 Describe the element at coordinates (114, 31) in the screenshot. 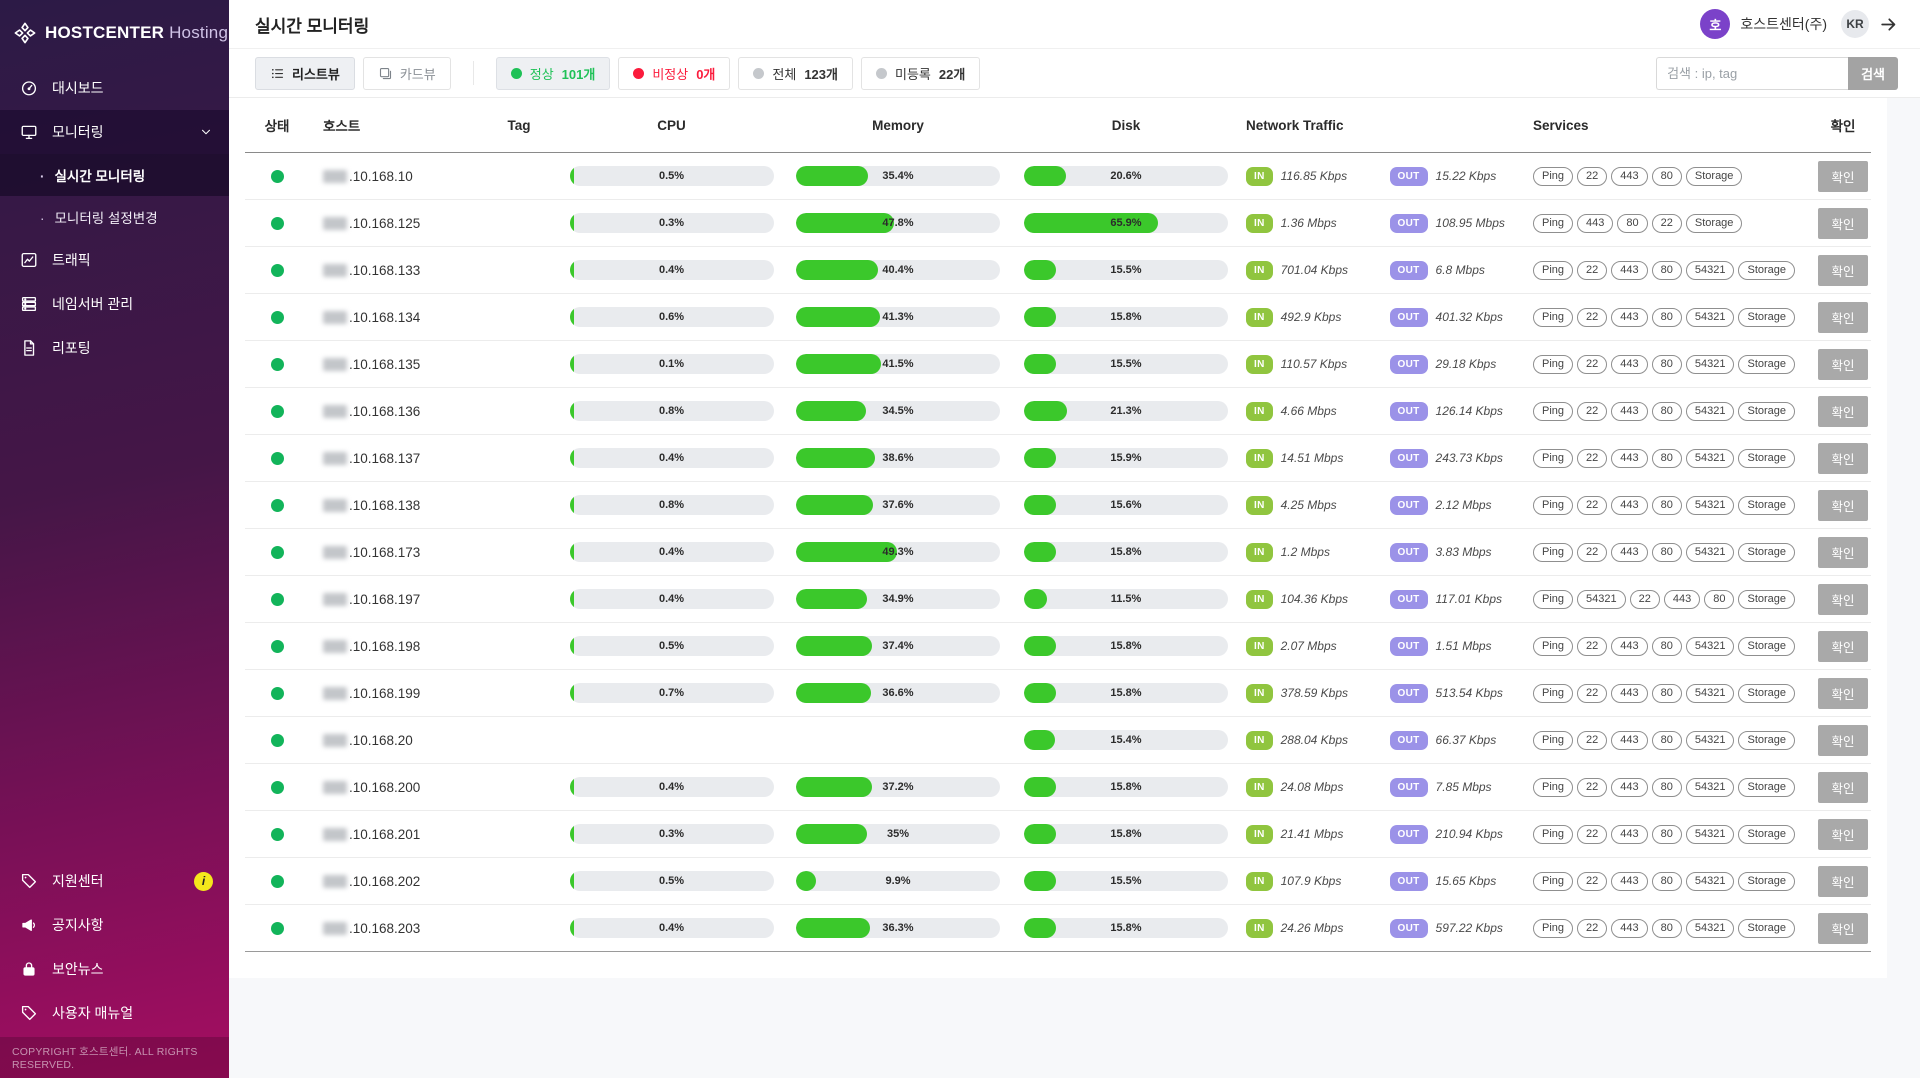

I see `brand-logo: HOSTCENTER Hosting` at that location.